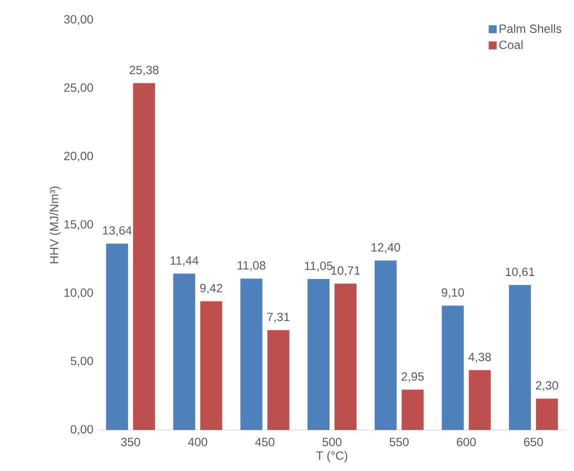 The image size is (574, 471). Describe the element at coordinates (278, 317) in the screenshot. I see `data-label: 7,31` at that location.